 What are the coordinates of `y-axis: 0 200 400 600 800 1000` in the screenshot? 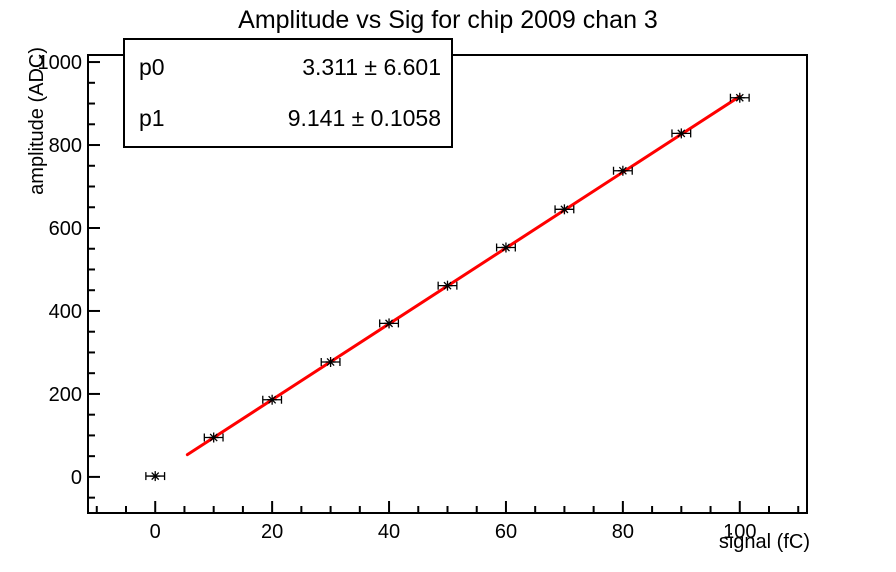 It's located at (69, 275).